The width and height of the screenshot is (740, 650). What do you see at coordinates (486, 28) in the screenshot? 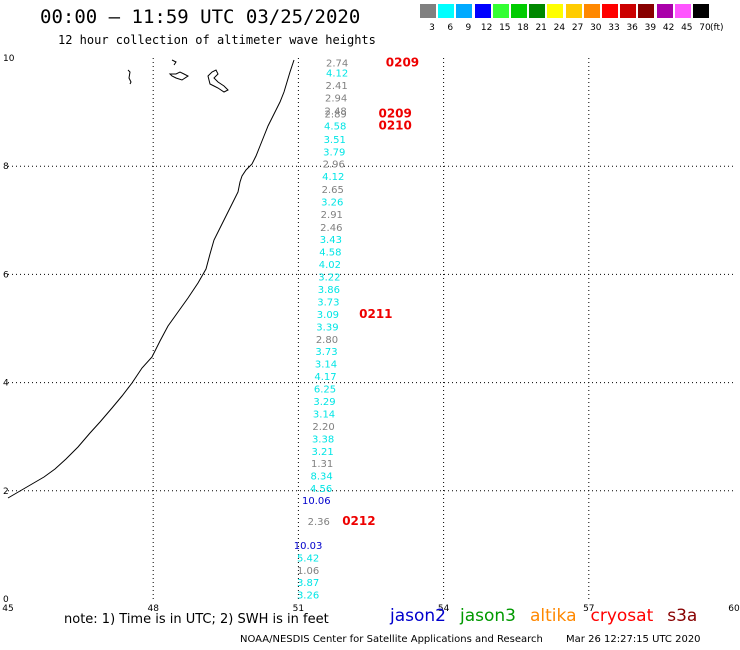
I see `legend-label: 12` at bounding box center [486, 28].